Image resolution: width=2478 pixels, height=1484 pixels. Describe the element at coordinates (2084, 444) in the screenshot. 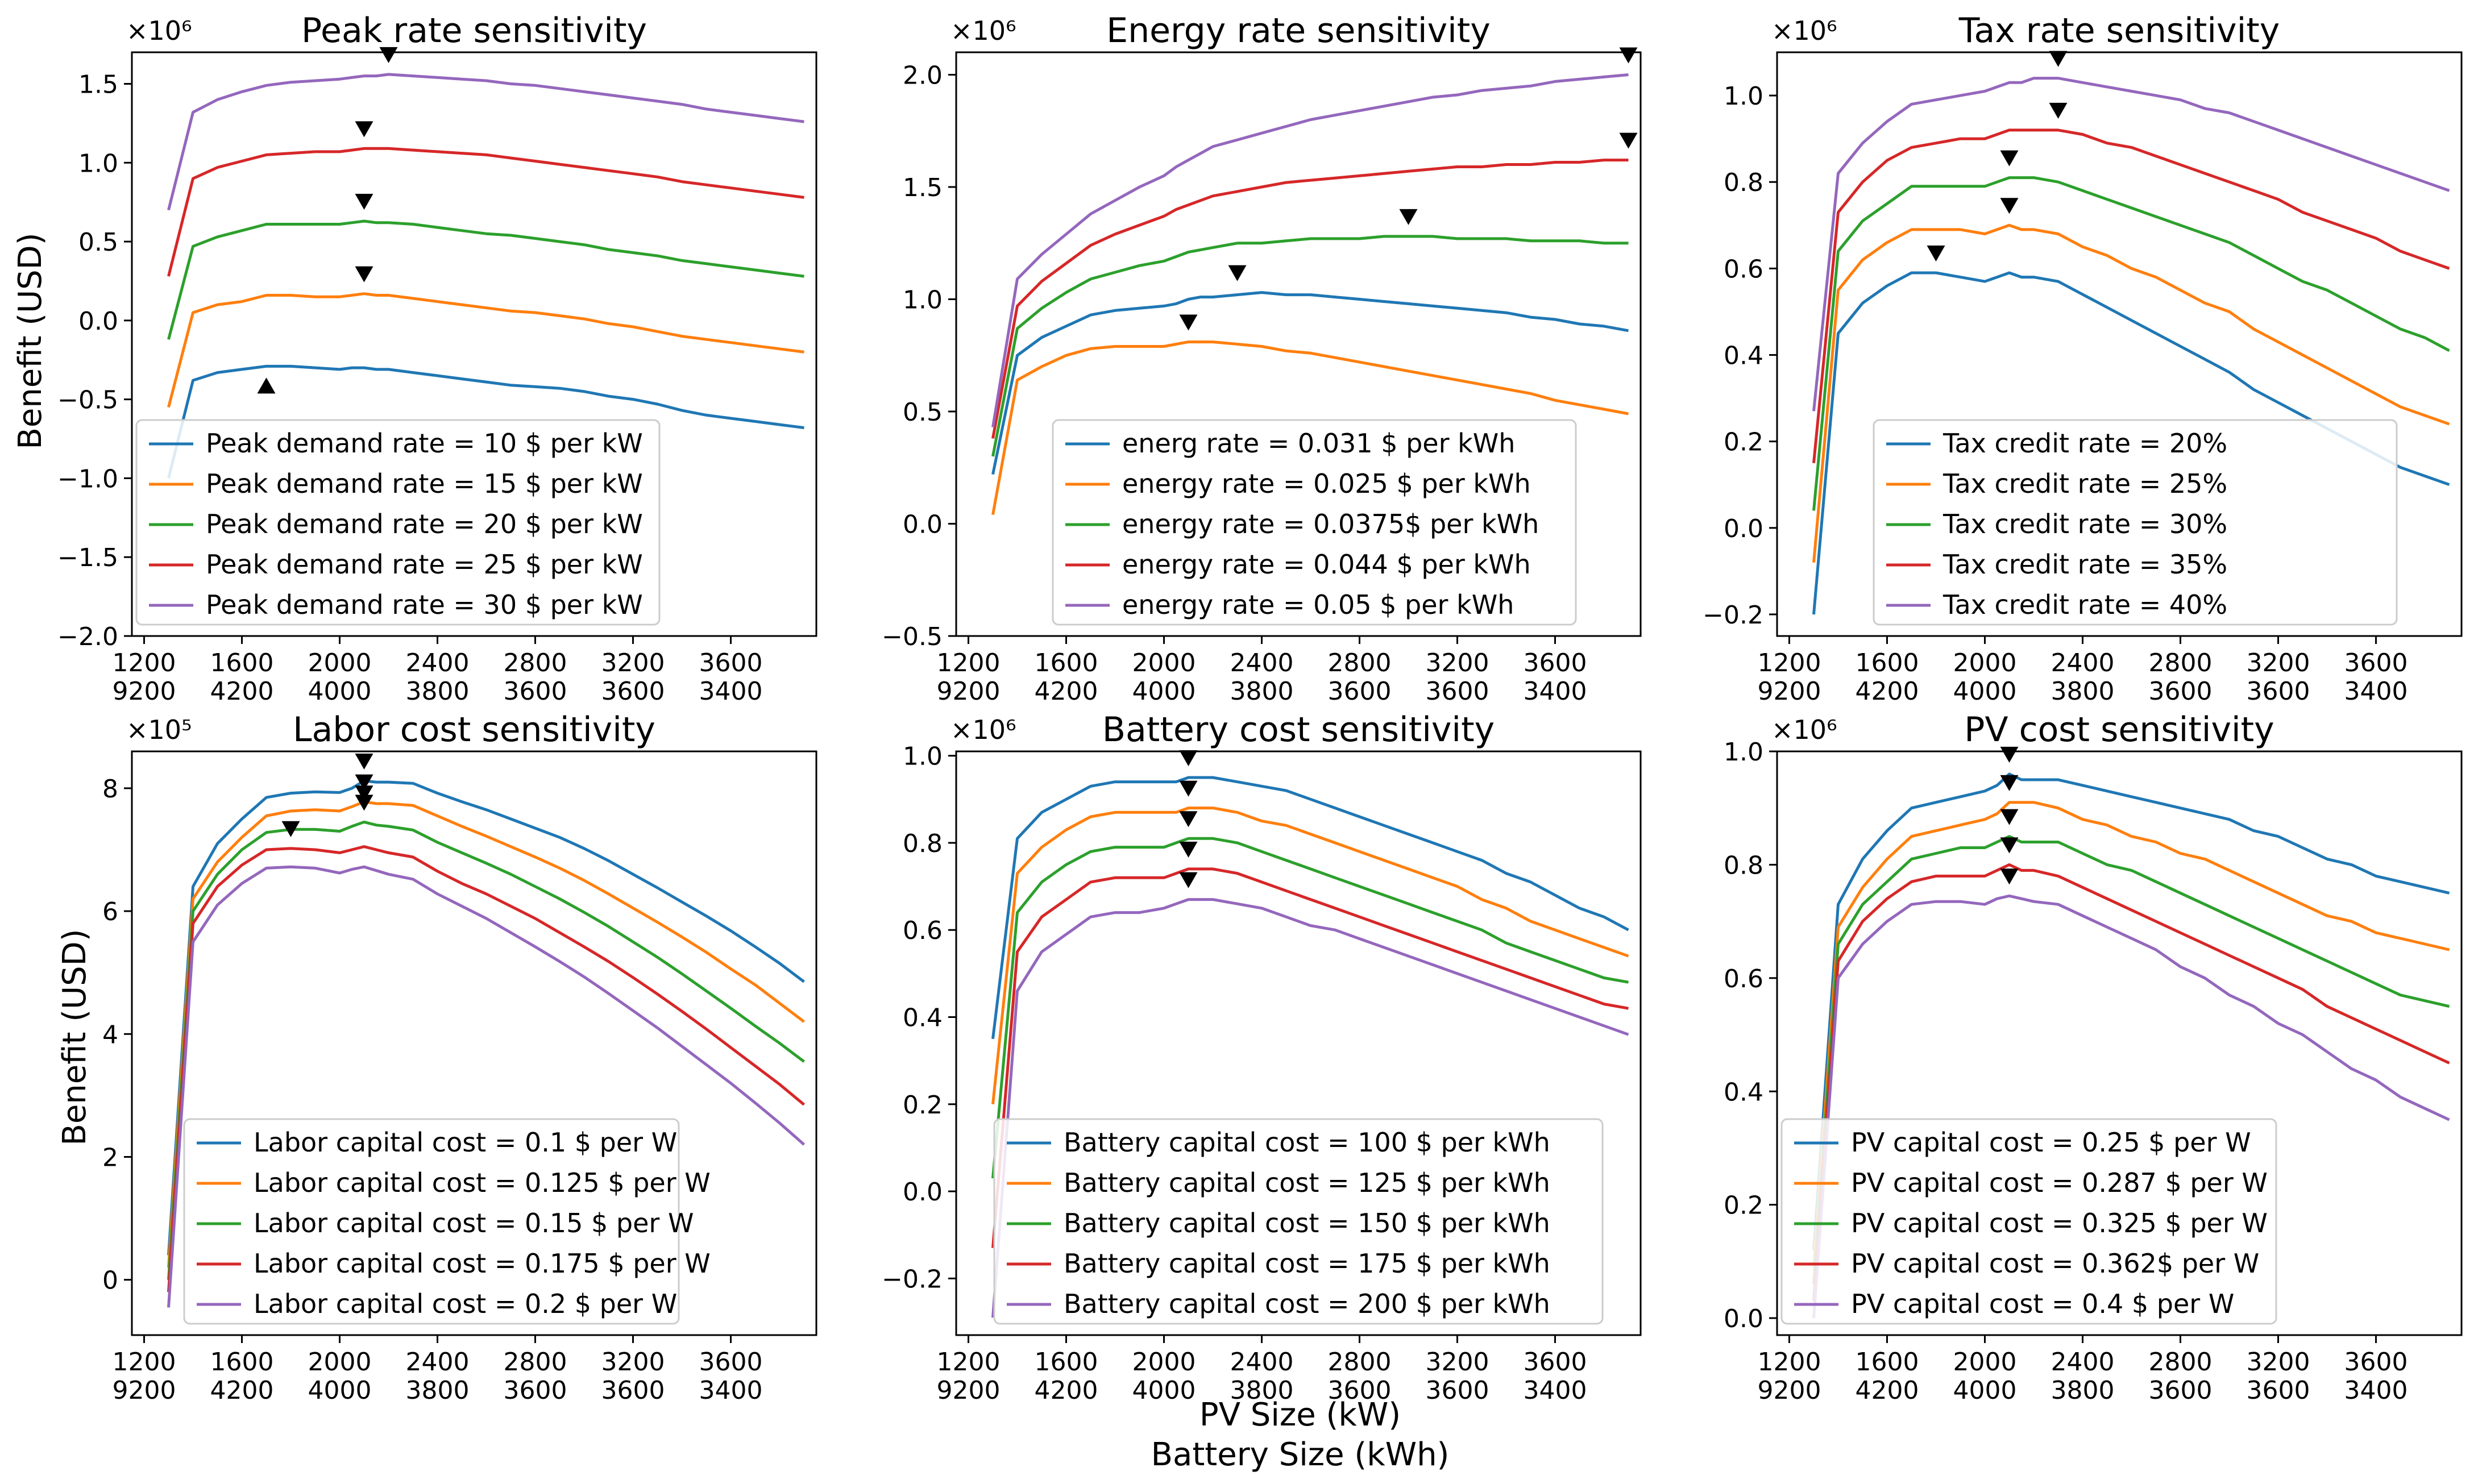

I see `legend-entry: Tax credit rate = 20%` at that location.